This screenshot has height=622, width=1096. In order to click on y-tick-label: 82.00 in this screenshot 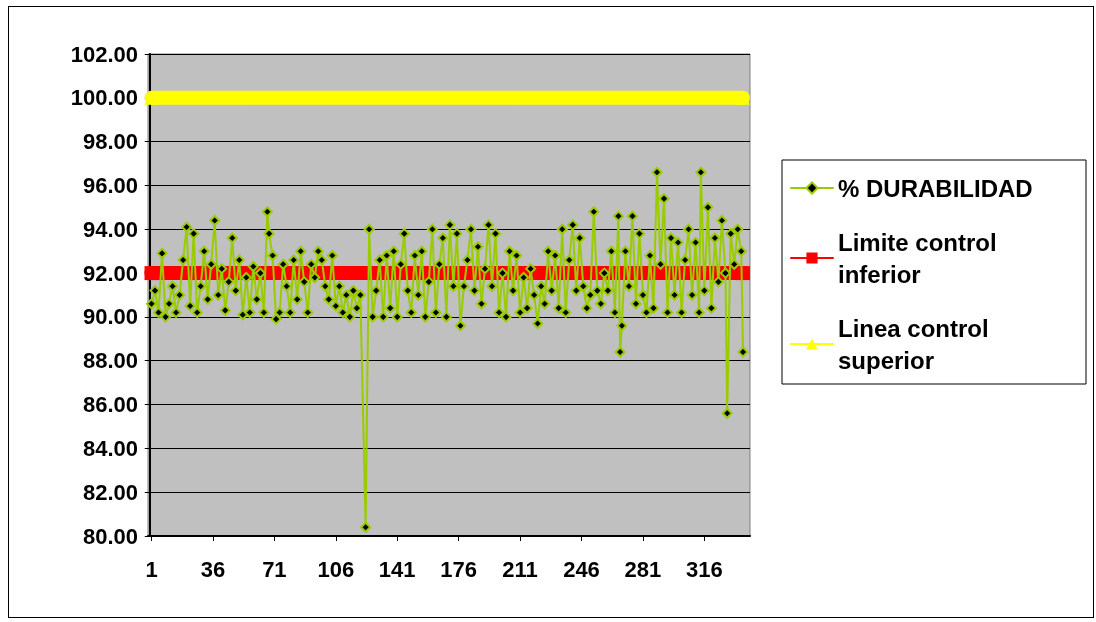, I will do `click(110, 492)`.